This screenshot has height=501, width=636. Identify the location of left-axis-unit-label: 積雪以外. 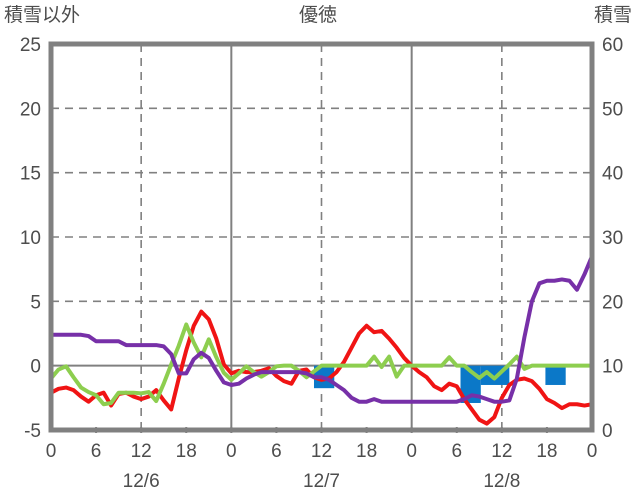
(42, 15).